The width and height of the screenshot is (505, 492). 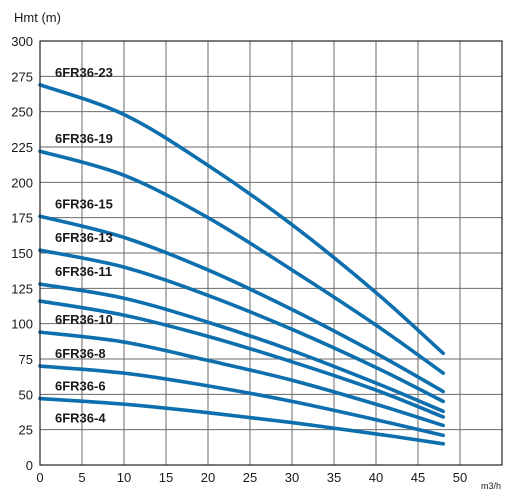 What do you see at coordinates (124, 477) in the screenshot?
I see `x-tick-label: 10` at bounding box center [124, 477].